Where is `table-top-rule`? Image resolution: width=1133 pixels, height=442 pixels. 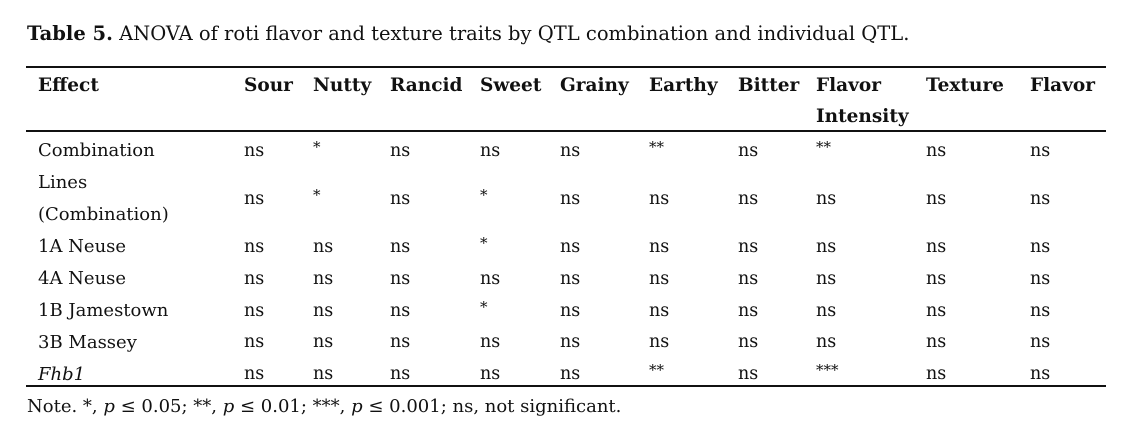 table-top-rule is located at coordinates (566, 67).